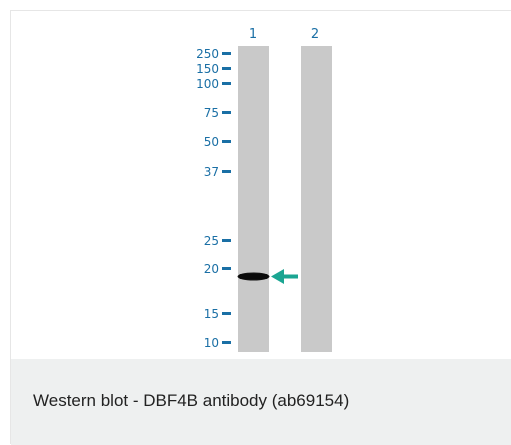  Describe the element at coordinates (211, 269) in the screenshot. I see `marker-label-20: 20` at that location.